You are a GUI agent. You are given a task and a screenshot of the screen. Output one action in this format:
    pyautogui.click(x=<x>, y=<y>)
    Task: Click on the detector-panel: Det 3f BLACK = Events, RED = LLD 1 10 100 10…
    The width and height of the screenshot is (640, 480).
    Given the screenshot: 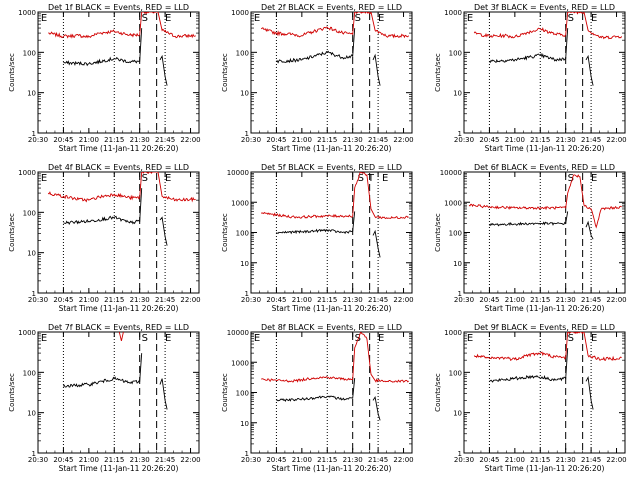 What is the action you would take?
    pyautogui.click(x=530, y=78)
    